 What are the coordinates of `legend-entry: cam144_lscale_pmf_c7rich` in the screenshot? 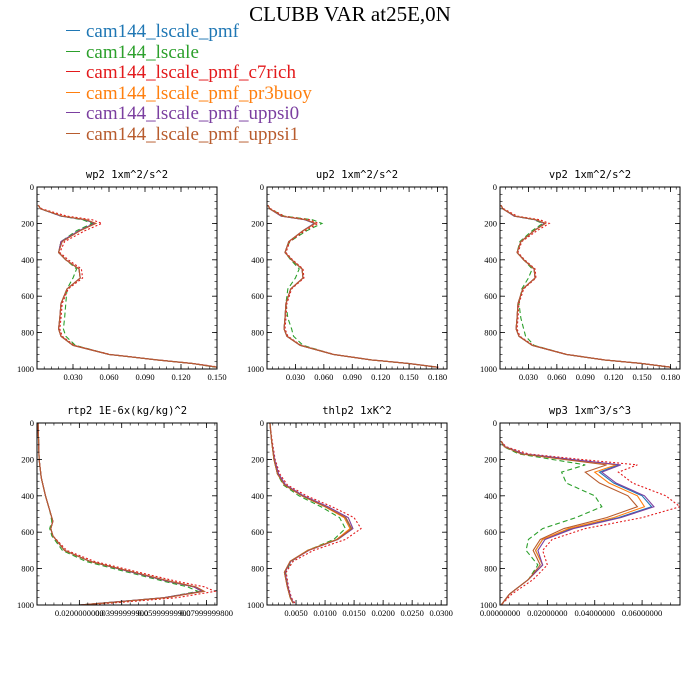 It's located at (189, 73).